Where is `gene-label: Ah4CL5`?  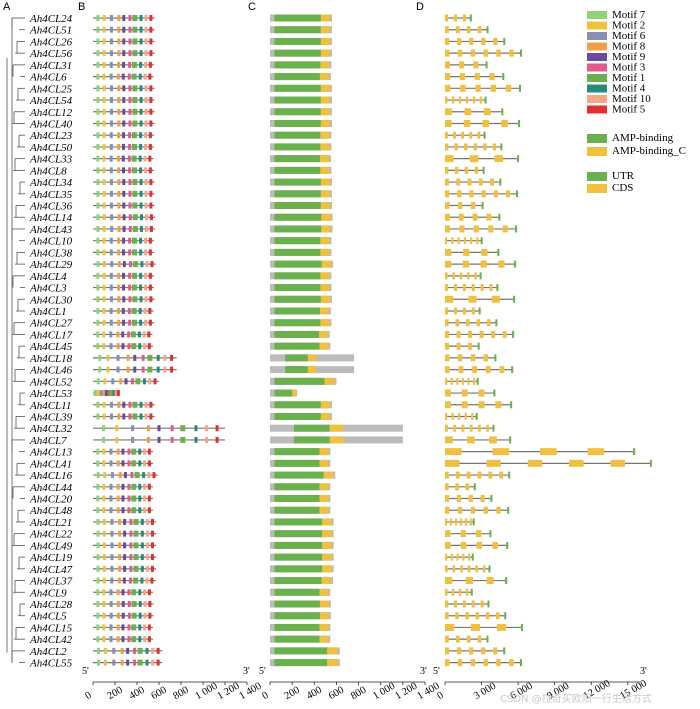
gene-label: Ah4CL5 is located at coordinates (48, 617).